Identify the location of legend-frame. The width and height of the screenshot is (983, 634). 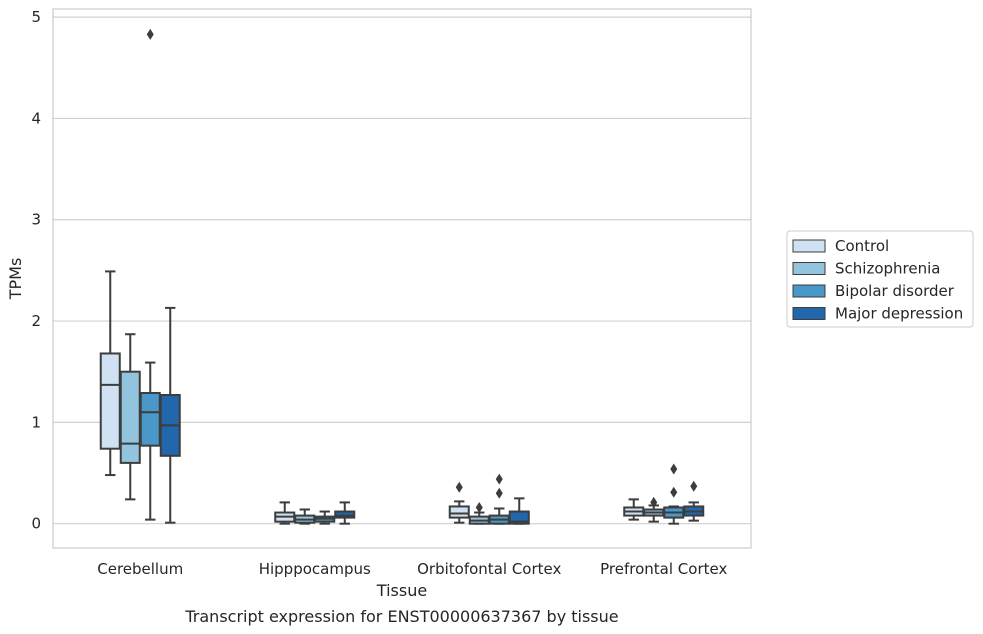
(880, 279).